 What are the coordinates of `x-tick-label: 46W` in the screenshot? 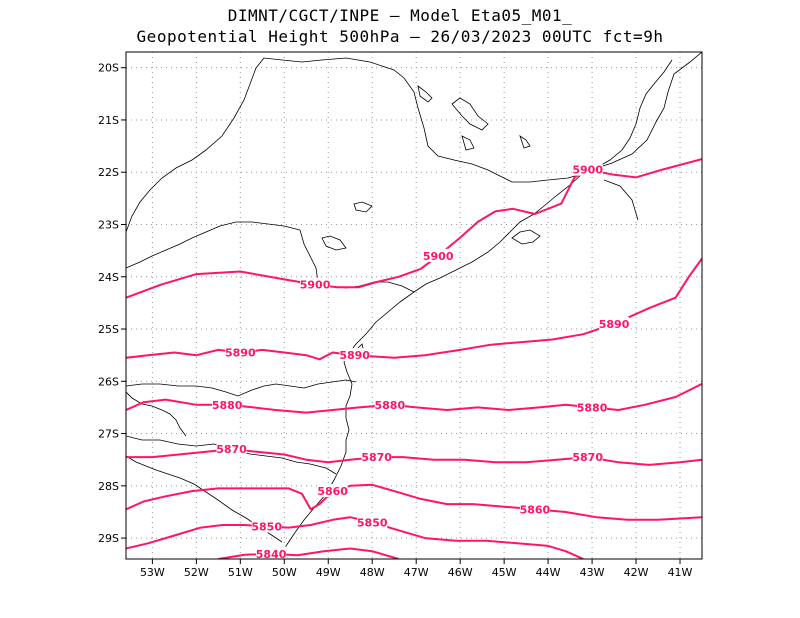 It's located at (460, 572).